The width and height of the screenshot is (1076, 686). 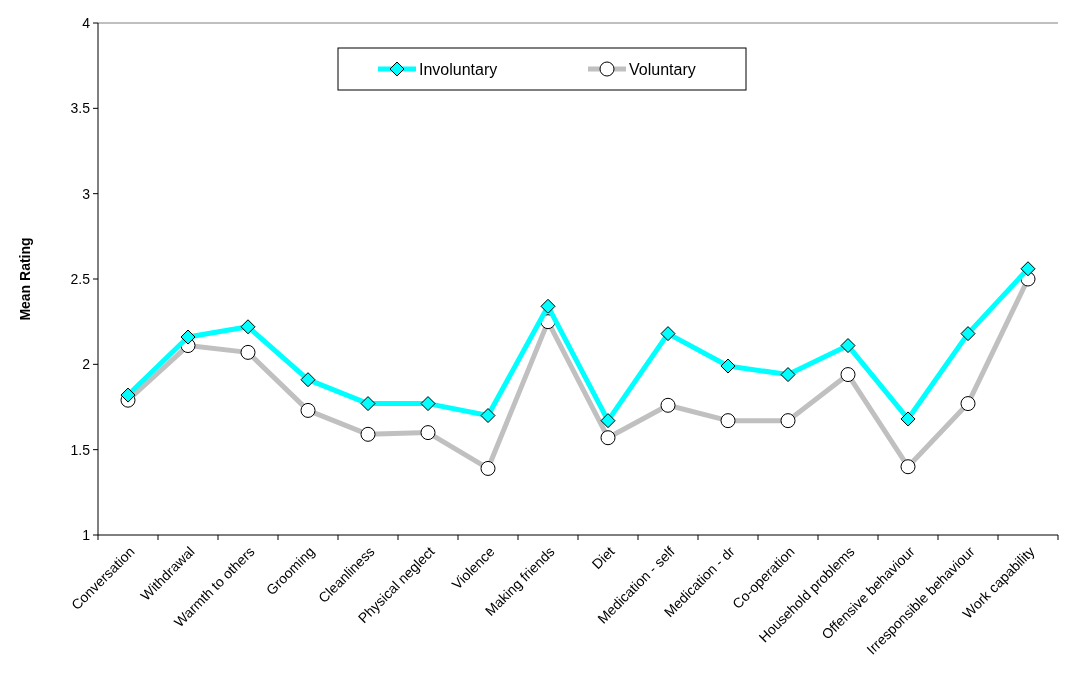 What do you see at coordinates (80, 449) in the screenshot?
I see `y-tick-label: 1.5` at bounding box center [80, 449].